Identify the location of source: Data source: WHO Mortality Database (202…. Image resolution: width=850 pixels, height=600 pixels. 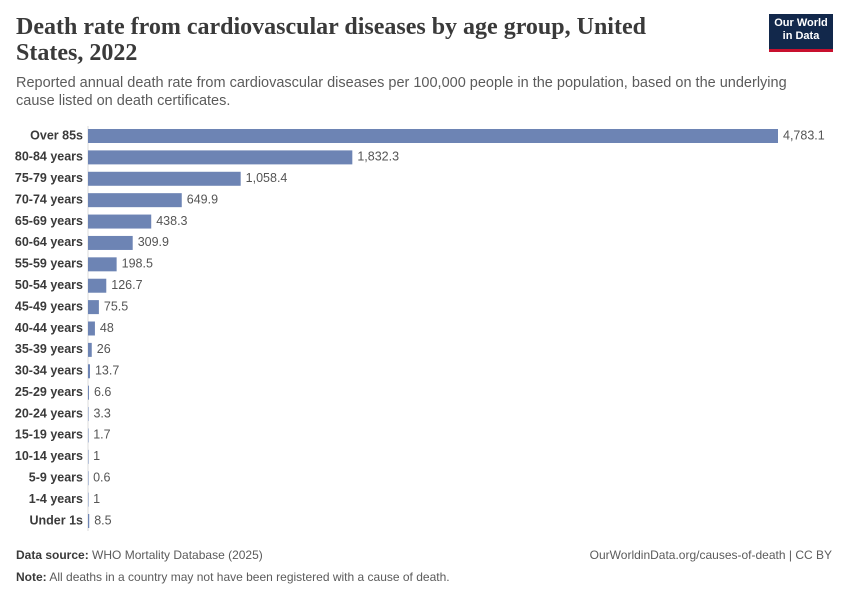
(139, 555).